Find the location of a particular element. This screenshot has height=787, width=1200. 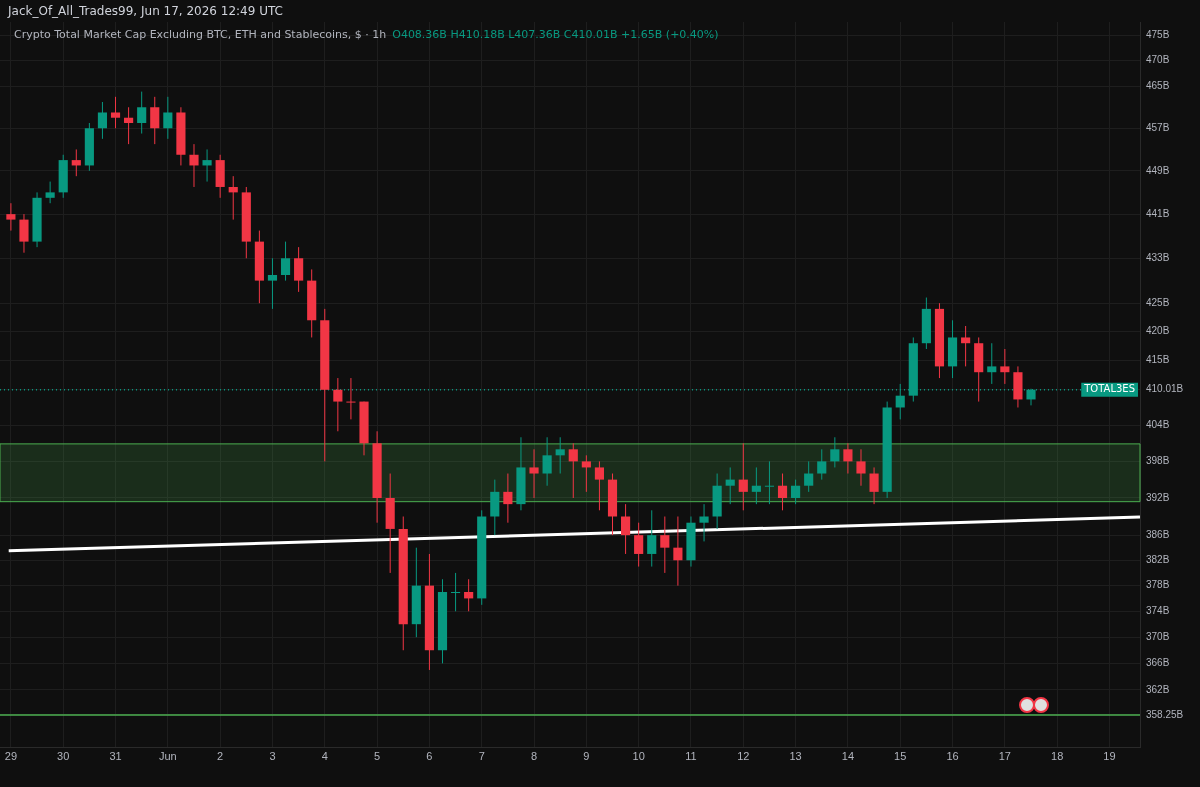

y-tick-label: 378B is located at coordinates (1158, 585).